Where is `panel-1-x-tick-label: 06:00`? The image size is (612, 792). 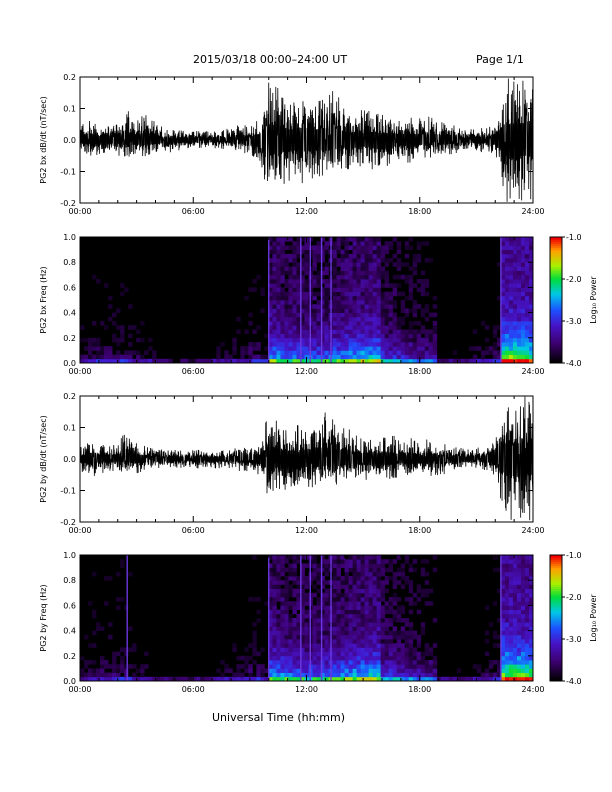 panel-1-x-tick-label: 06:00 is located at coordinates (193, 211).